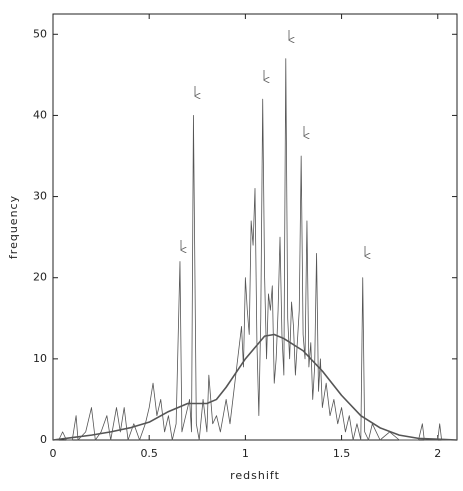 Image resolution: width=463 pixels, height=491 pixels. I want to click on y-tick-label: 30, so click(40, 196).